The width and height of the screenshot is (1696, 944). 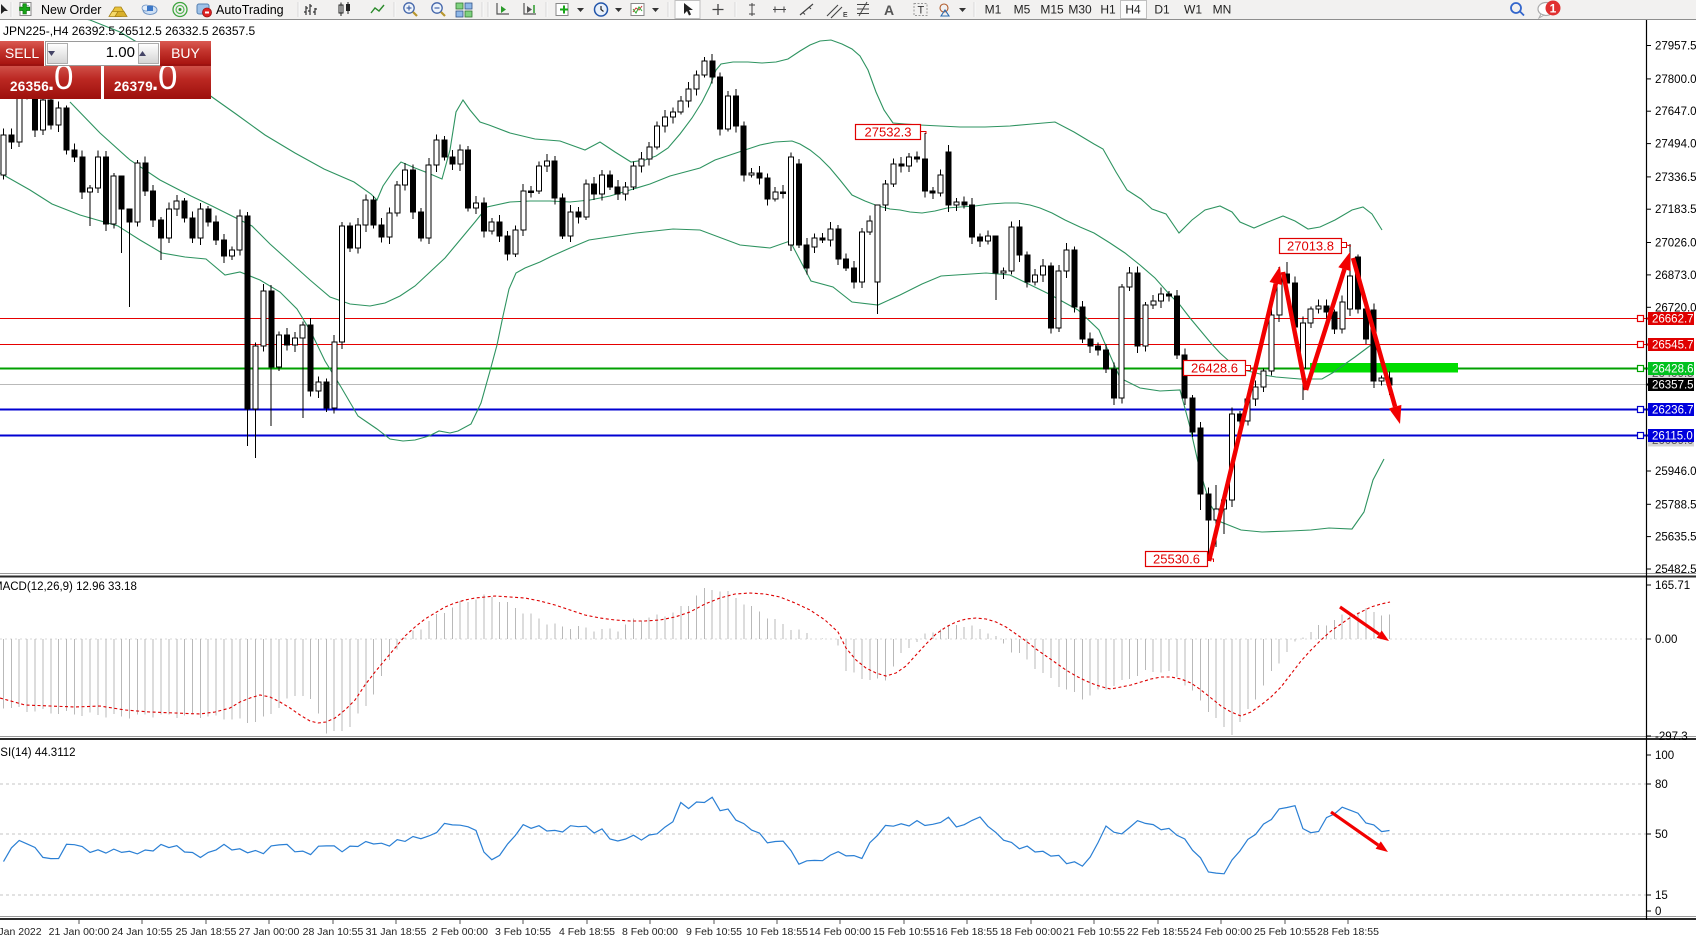 What do you see at coordinates (921, 11) in the screenshot?
I see `svg-text: T` at bounding box center [921, 11].